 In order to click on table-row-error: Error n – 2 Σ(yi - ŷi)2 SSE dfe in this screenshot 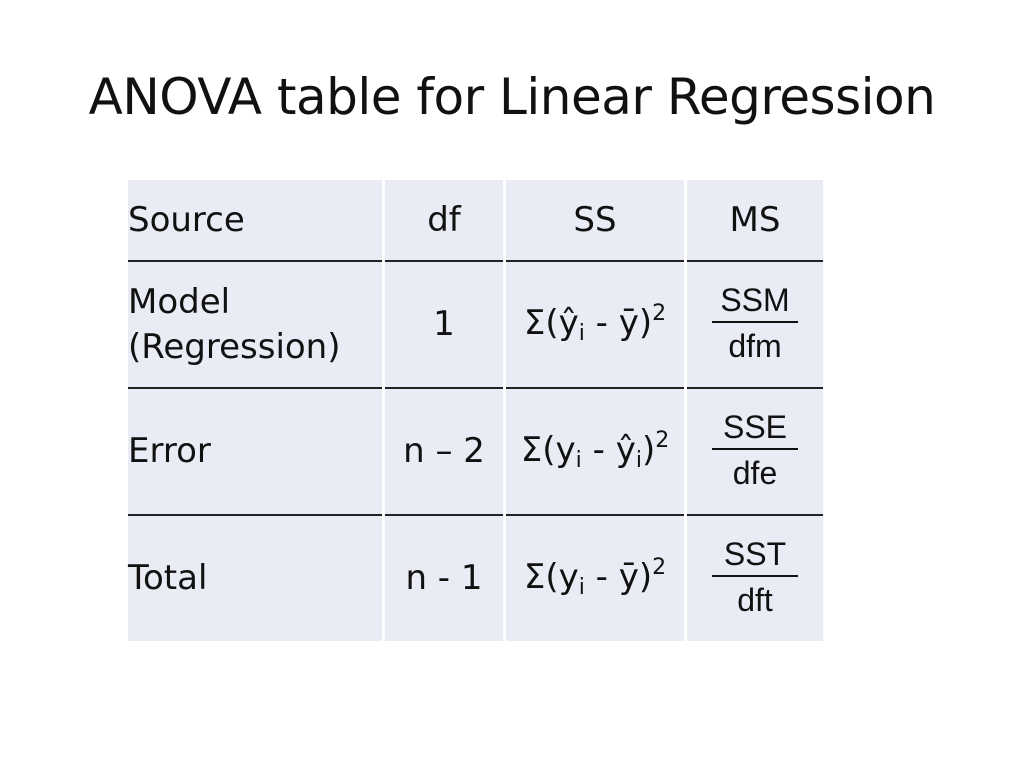, I will do `click(475, 452)`.